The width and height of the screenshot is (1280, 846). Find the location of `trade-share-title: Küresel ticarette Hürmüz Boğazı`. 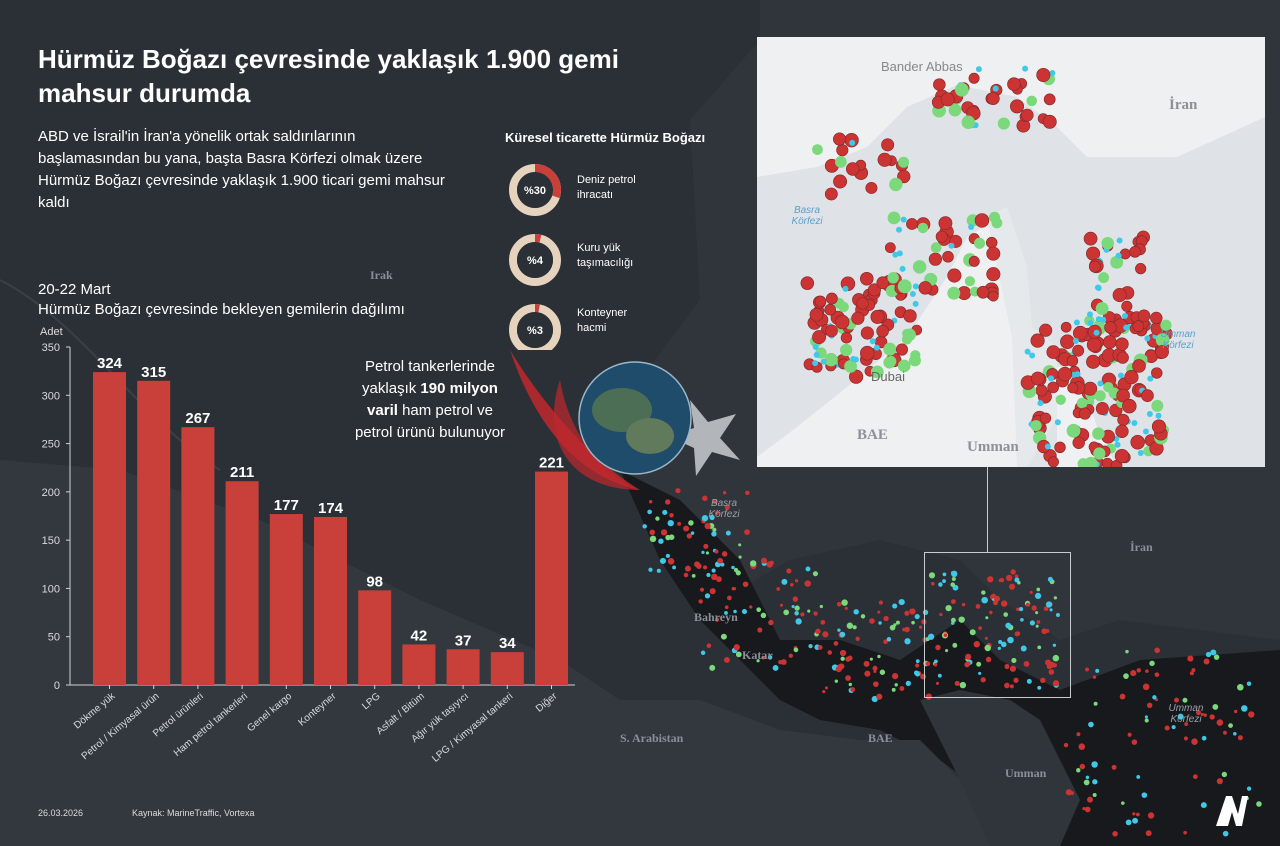

trade-share-title: Küresel ticarette Hürmüz Boğazı is located at coordinates (605, 137).